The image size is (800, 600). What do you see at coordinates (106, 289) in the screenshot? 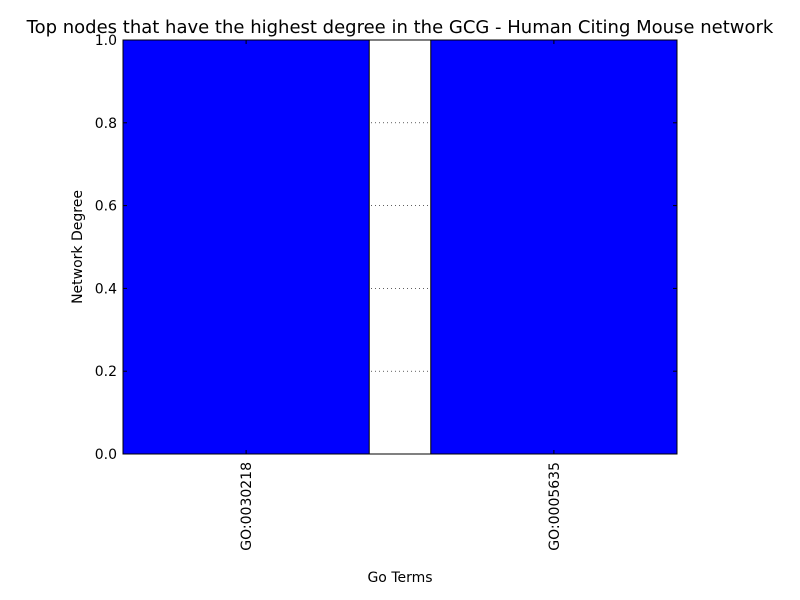
I see `y-tick-label: 0.4` at bounding box center [106, 289].